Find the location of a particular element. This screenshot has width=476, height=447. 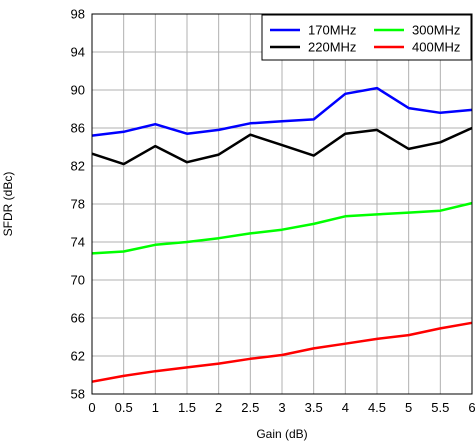

series-line-300mhz is located at coordinates (282, 228).